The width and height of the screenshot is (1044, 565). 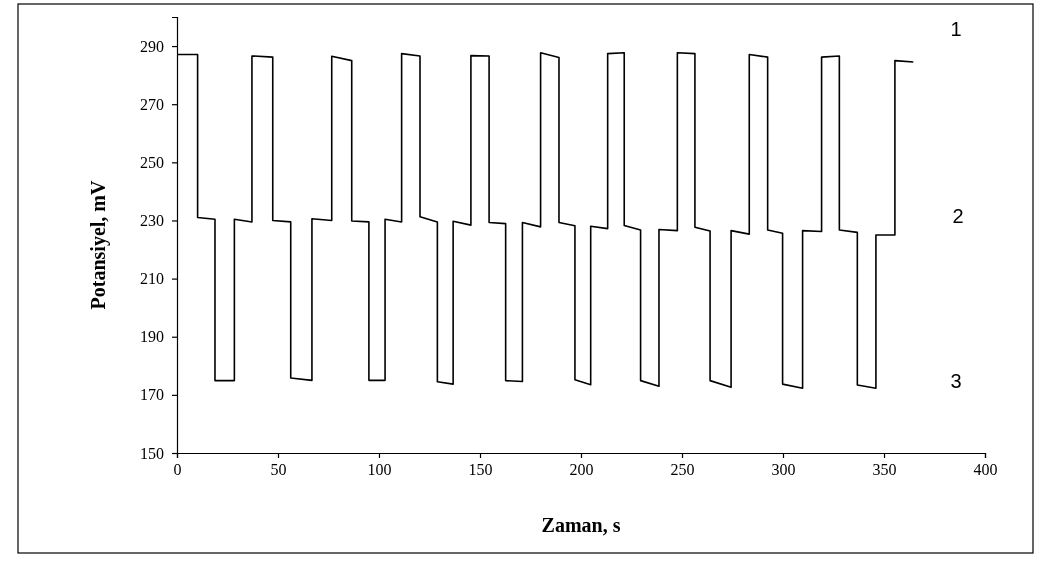 What do you see at coordinates (278, 470) in the screenshot?
I see `x-tick-label: 50` at bounding box center [278, 470].